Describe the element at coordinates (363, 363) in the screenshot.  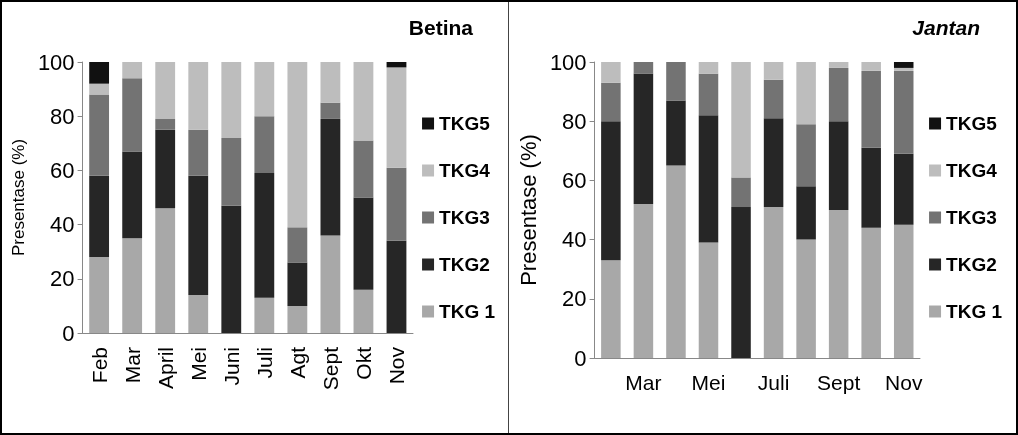
I see `x-tick-label: Okt` at that location.